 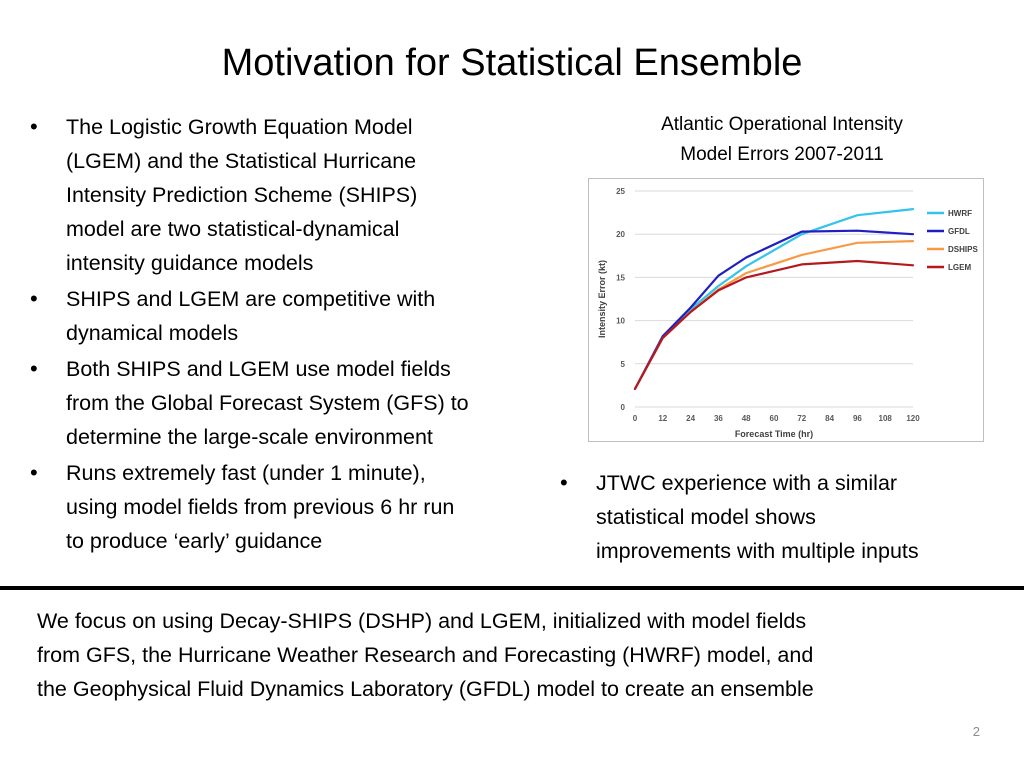 I want to click on series-line-hwrf, so click(x=774, y=299).